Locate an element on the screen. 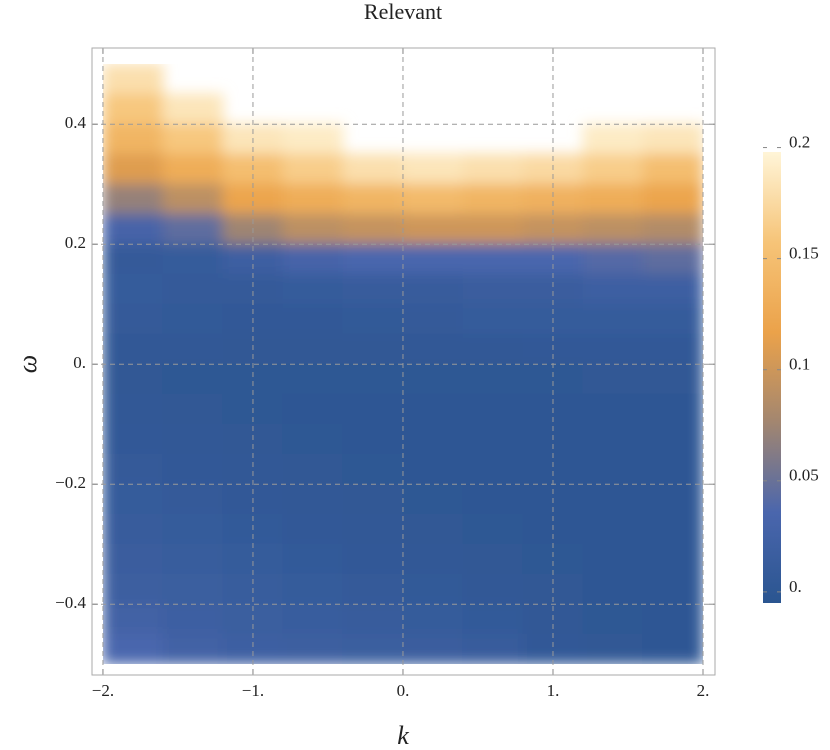  y-tick-label: −0.4 is located at coordinates (70, 602).